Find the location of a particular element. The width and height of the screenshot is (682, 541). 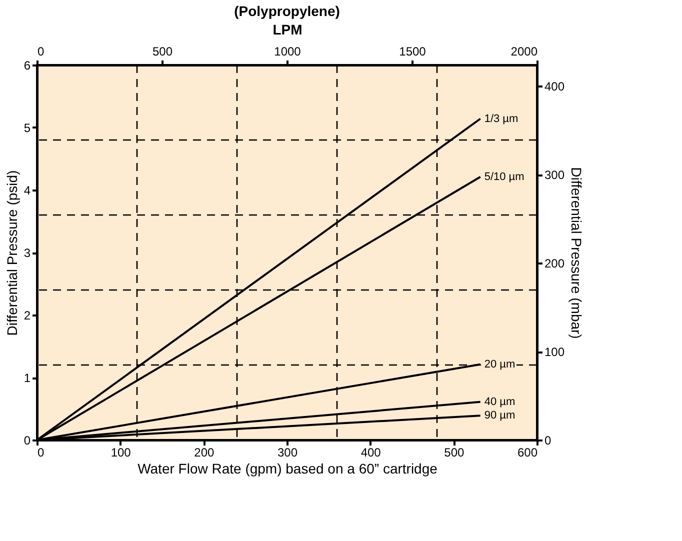

y-tick-label: 3 is located at coordinates (27, 253).